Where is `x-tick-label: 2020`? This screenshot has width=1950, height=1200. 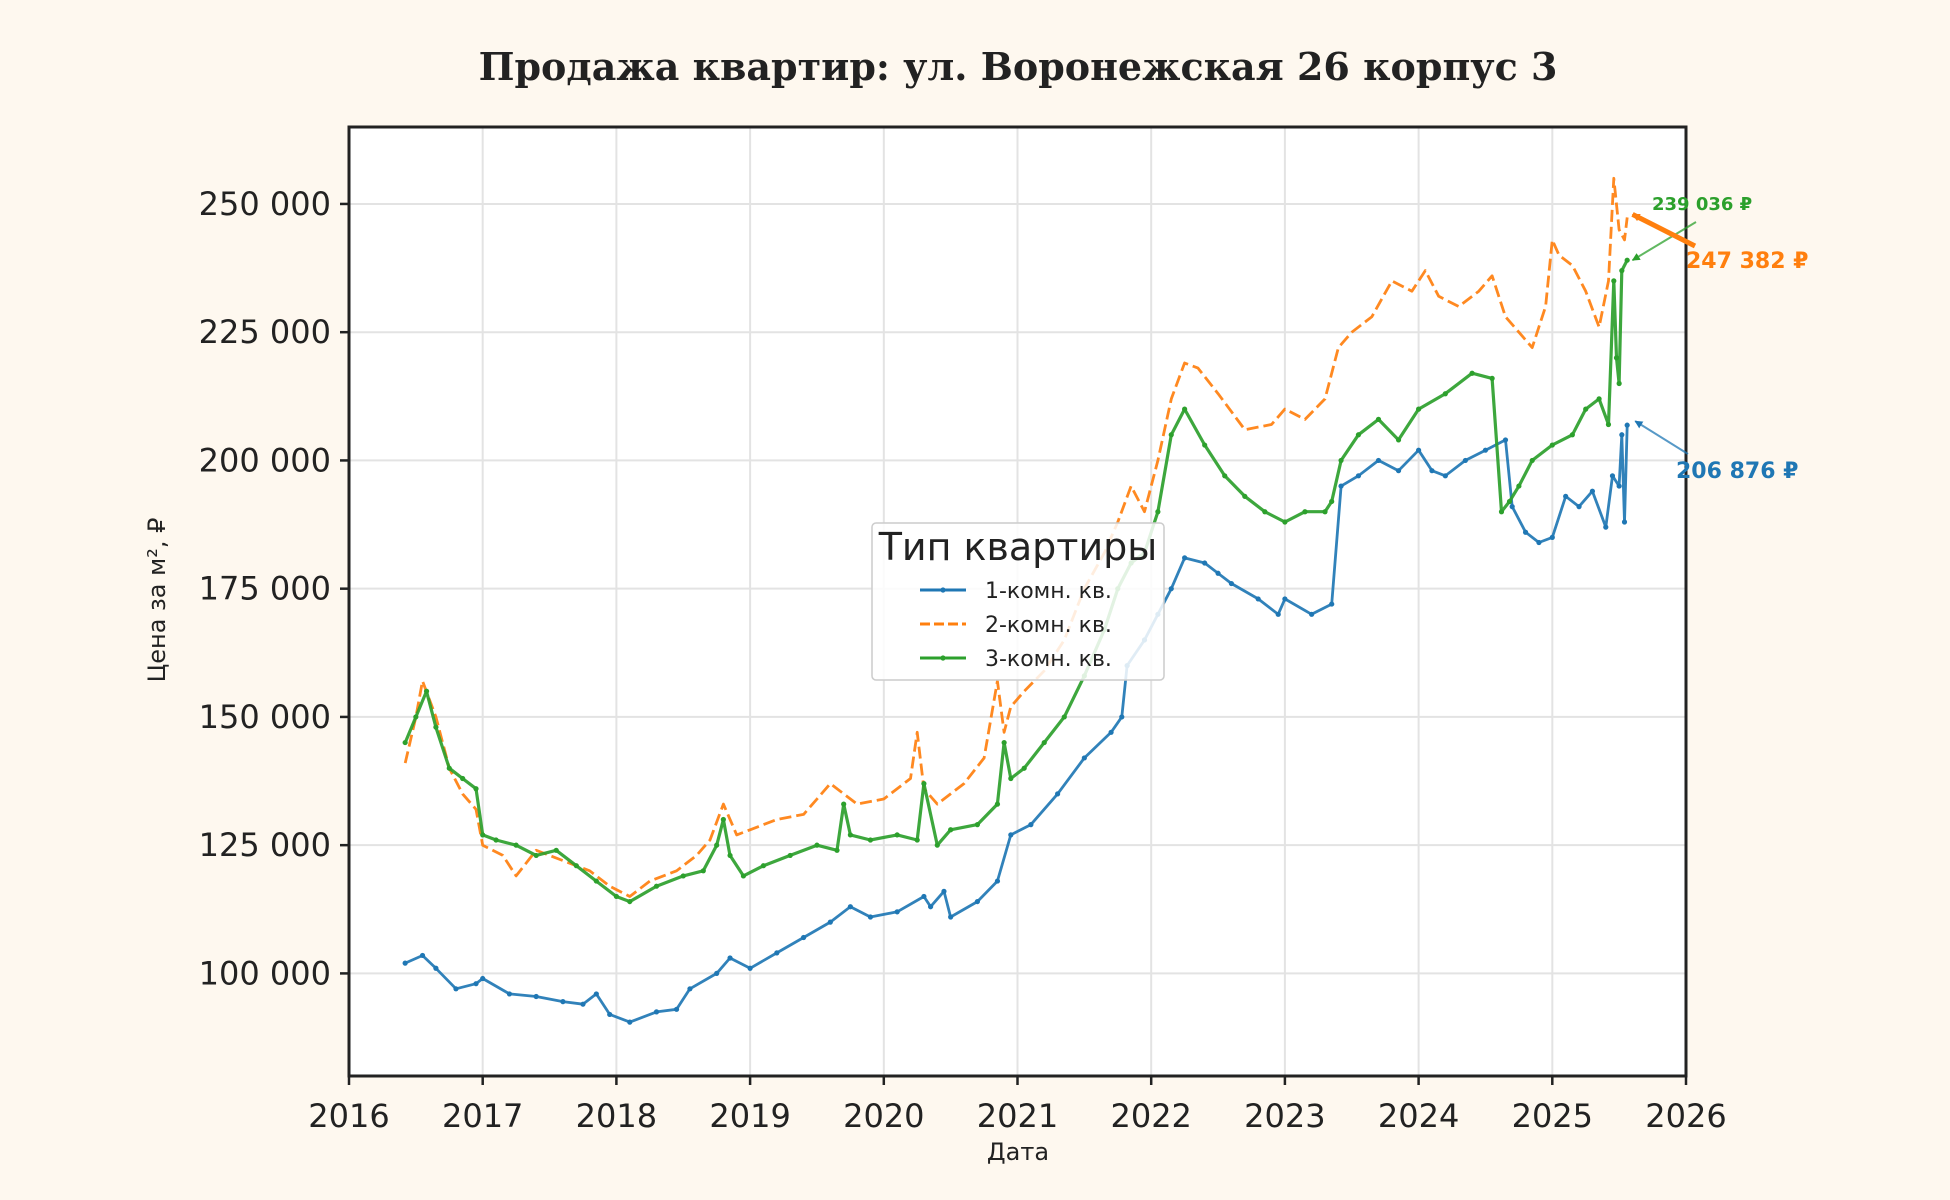 x-tick-label: 2020 is located at coordinates (883, 1116).